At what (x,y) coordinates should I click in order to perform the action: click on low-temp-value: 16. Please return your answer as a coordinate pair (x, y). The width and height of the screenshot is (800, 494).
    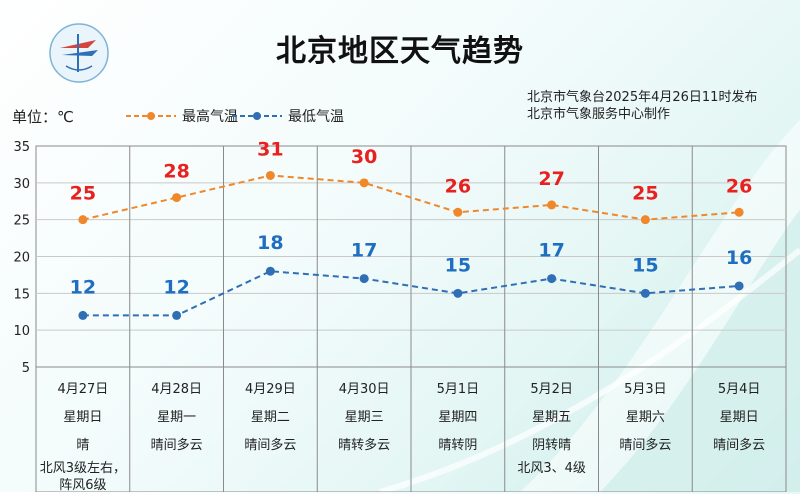
    Looking at the image, I should click on (739, 258).